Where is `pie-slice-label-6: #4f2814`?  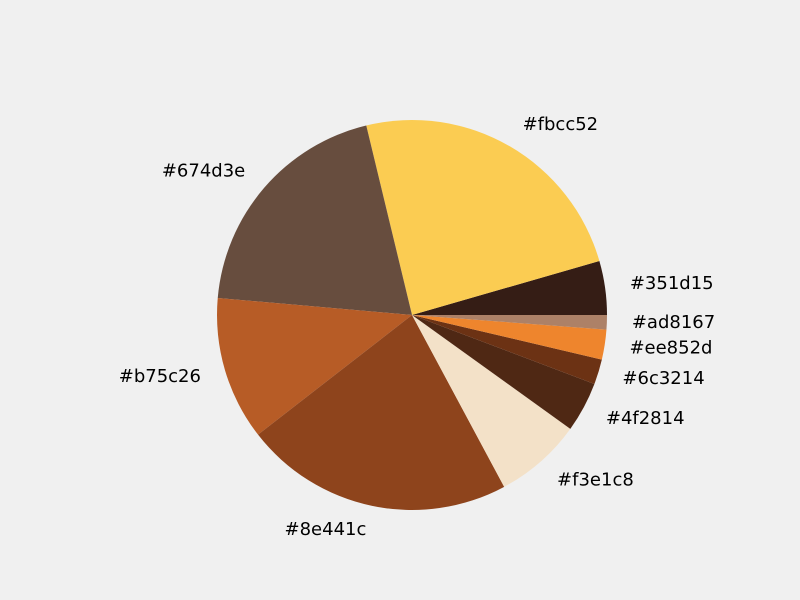 pie-slice-label-6: #4f2814 is located at coordinates (645, 418).